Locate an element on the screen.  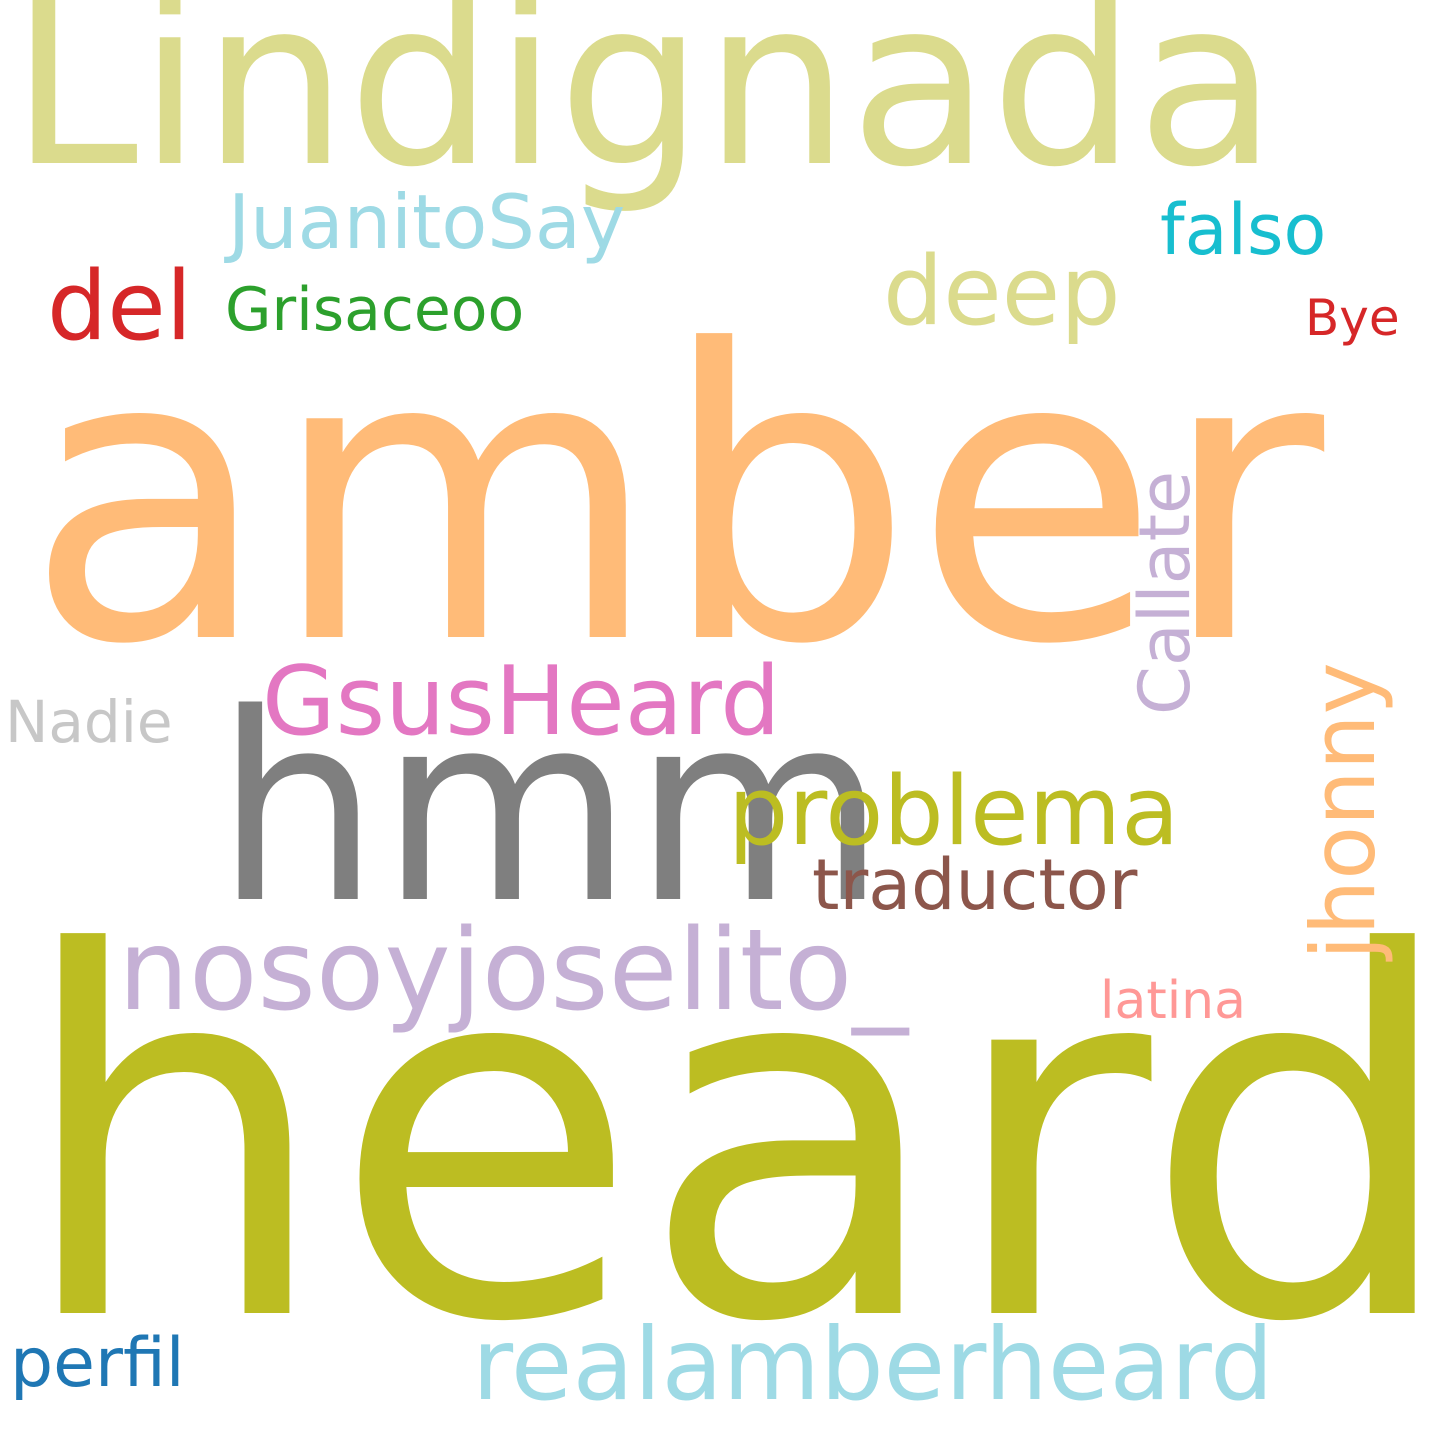
word-gsusheard: GsusHeard is located at coordinates (521, 702).